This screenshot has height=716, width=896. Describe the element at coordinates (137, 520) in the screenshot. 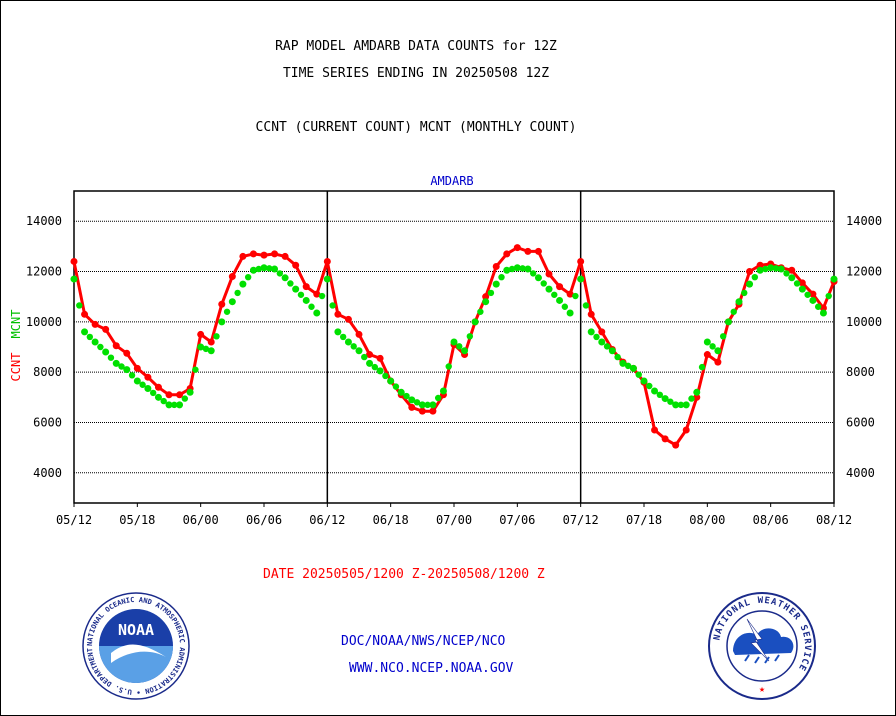

I see `x-tick-label: 05/18` at that location.